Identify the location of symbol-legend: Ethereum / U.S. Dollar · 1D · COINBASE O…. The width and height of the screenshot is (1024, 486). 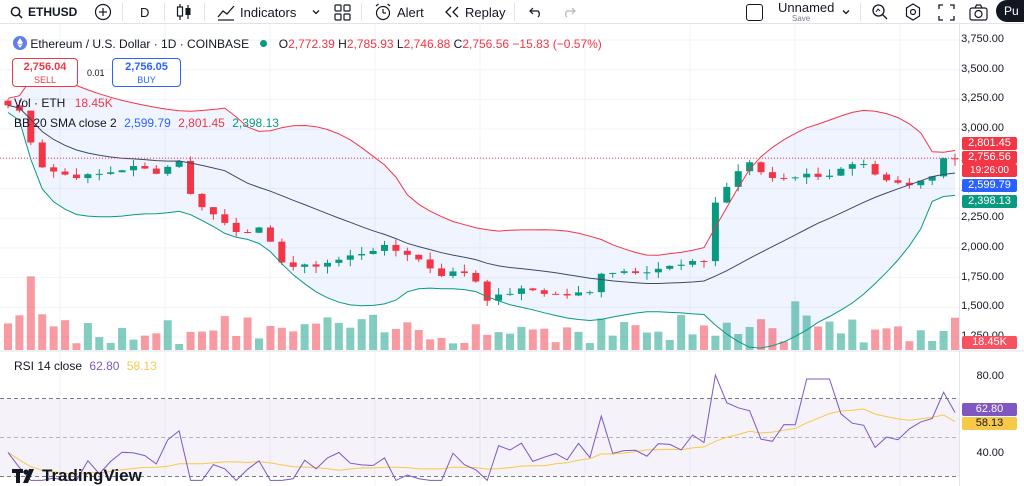
(307, 43).